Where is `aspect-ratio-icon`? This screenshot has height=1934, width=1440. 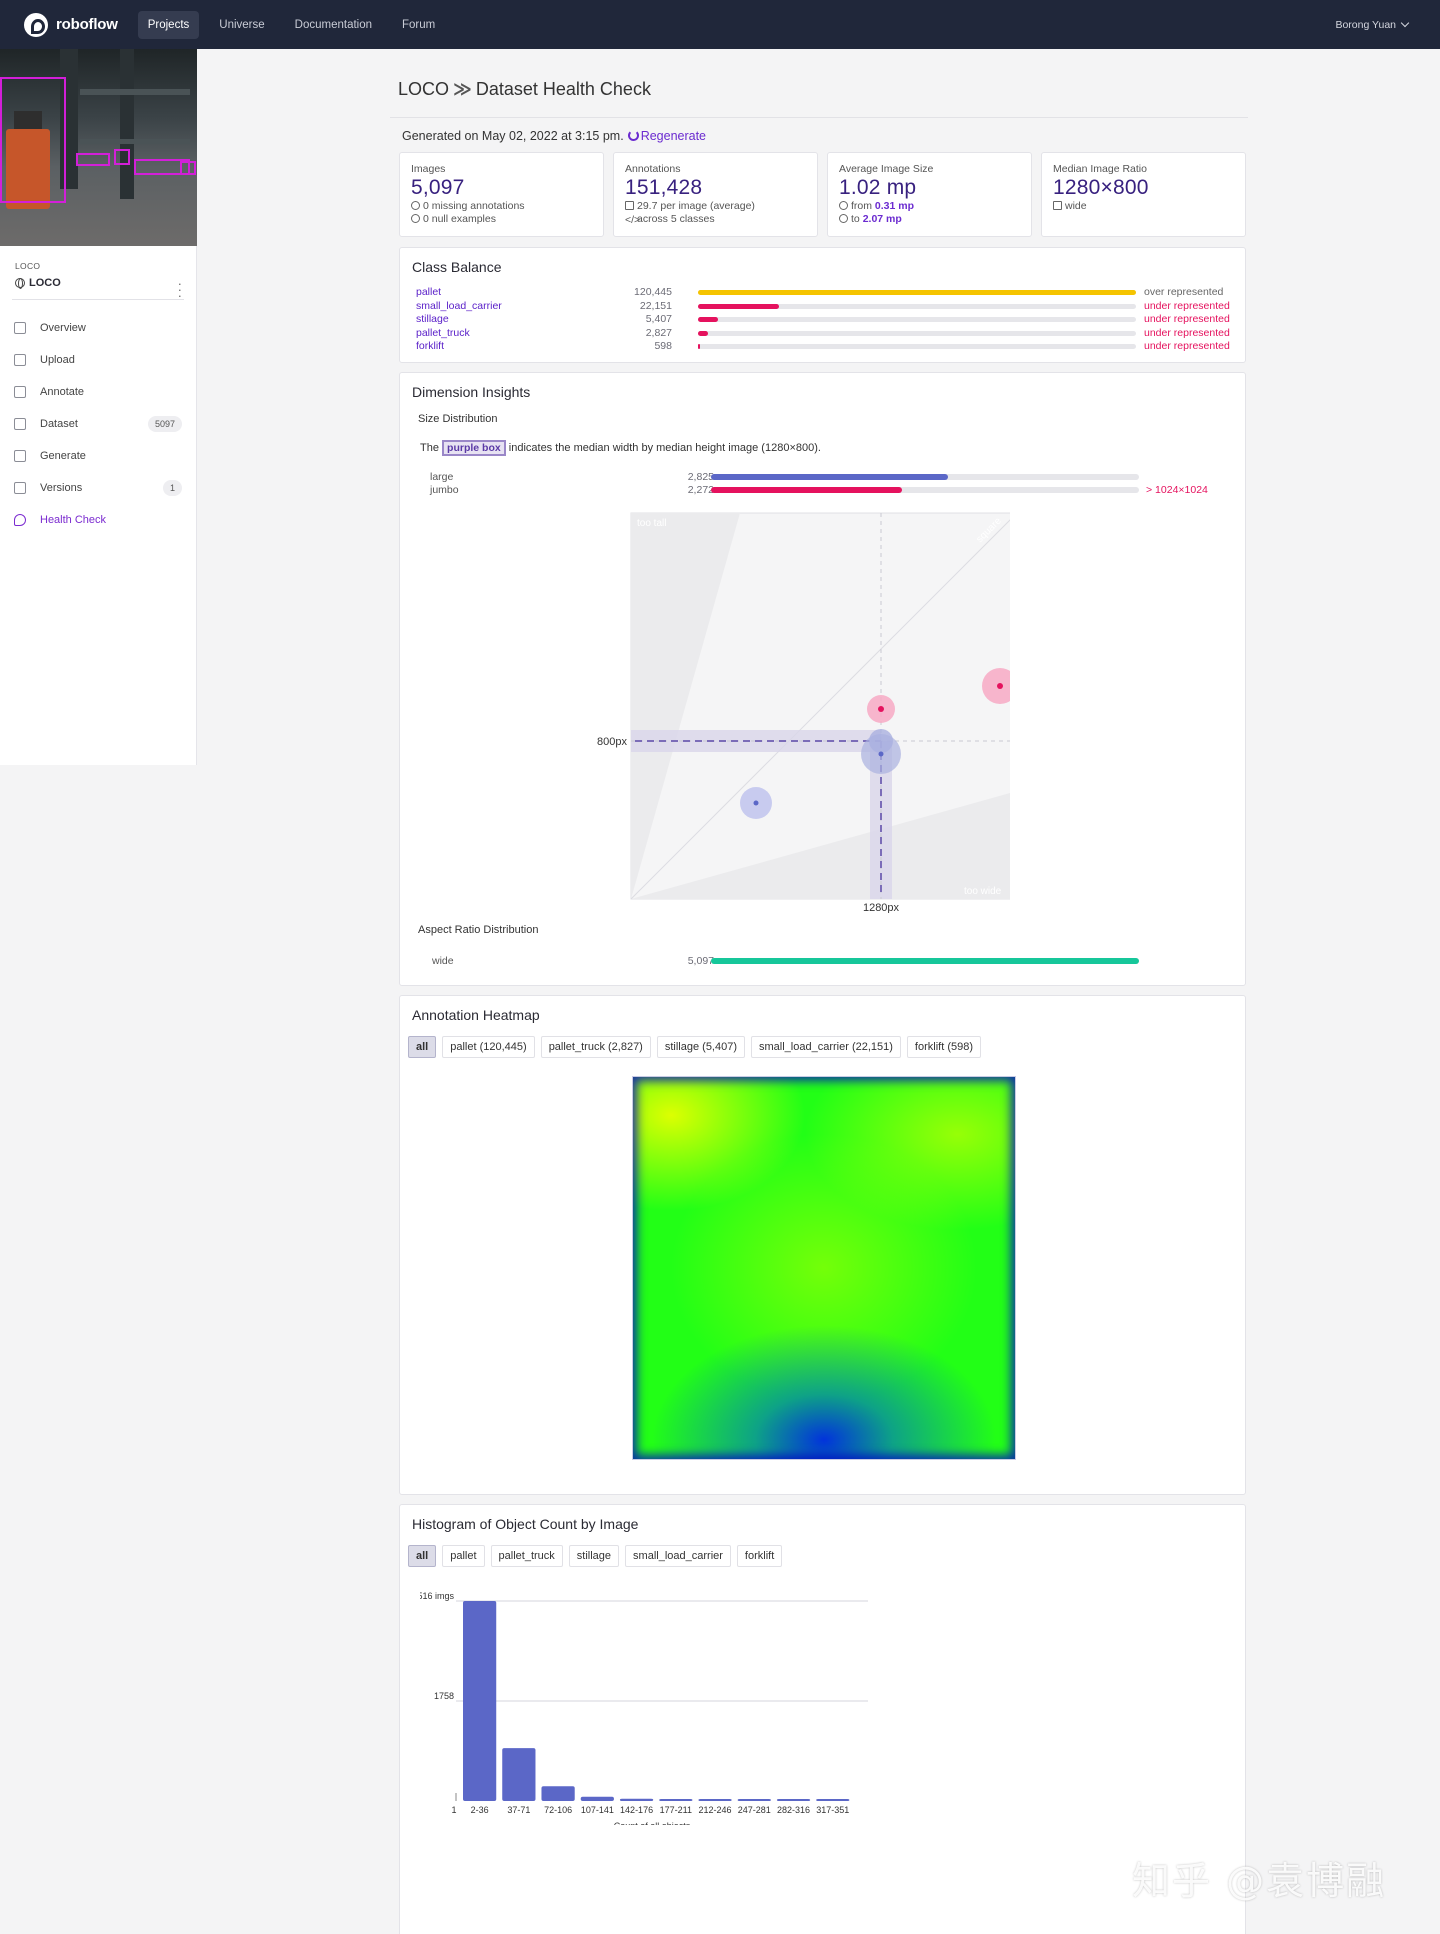 aspect-ratio-icon is located at coordinates (1057, 205).